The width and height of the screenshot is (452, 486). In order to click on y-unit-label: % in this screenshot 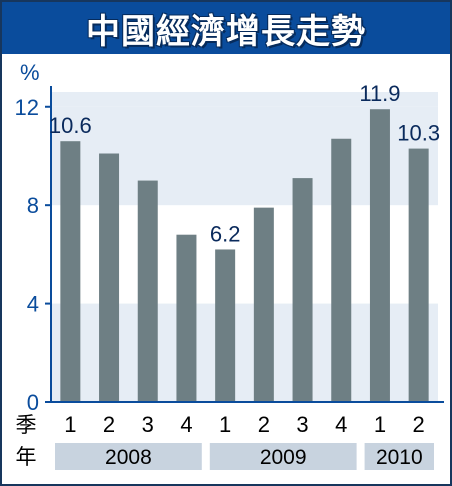, I will do `click(30, 72)`.